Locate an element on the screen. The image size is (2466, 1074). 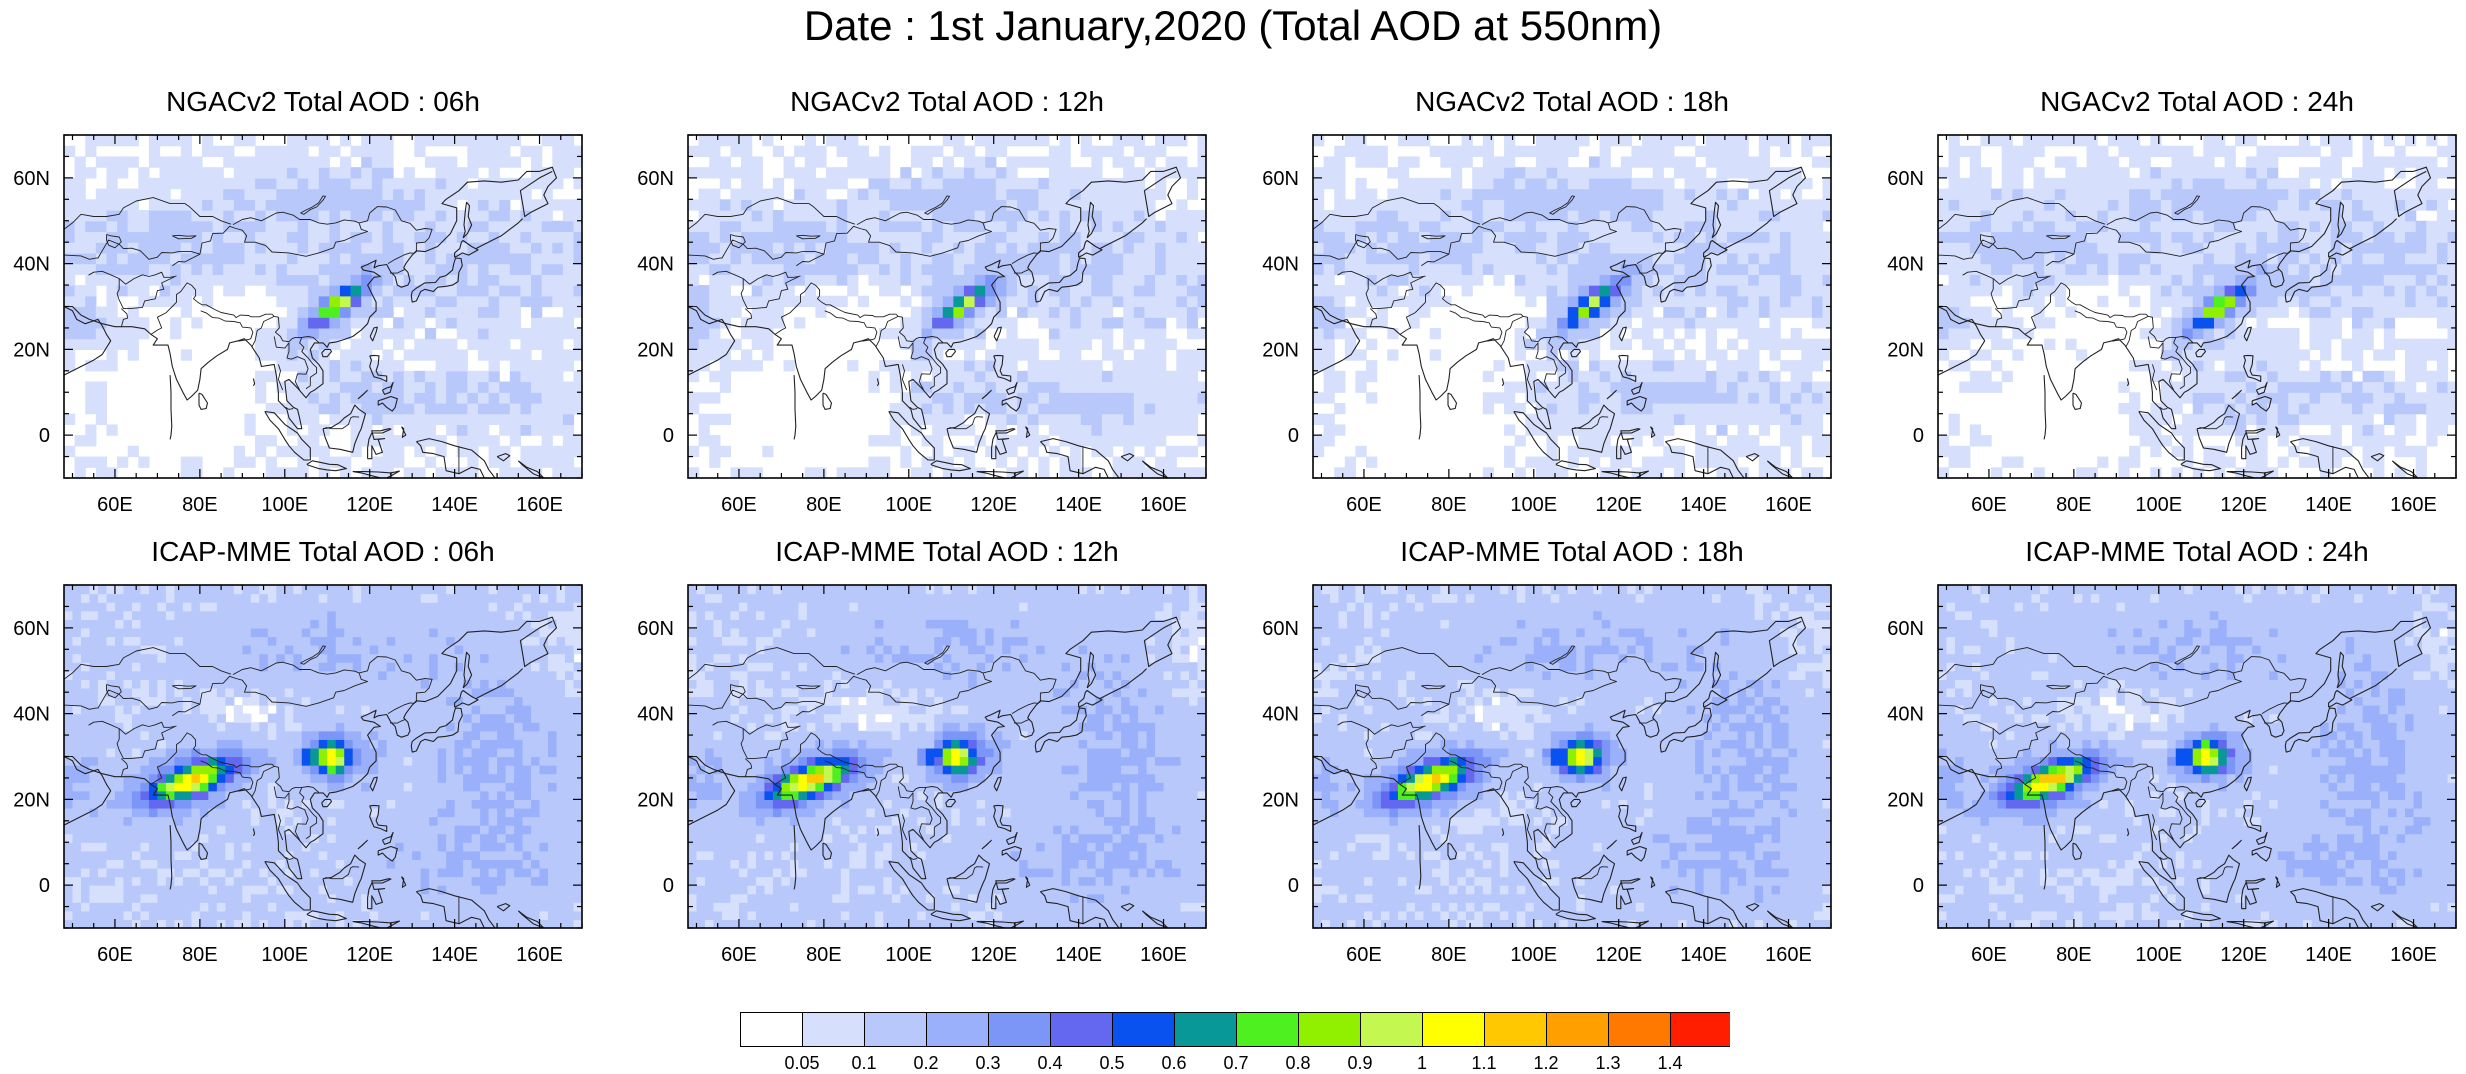
aod-colorbar is located at coordinates (1235, 1030).